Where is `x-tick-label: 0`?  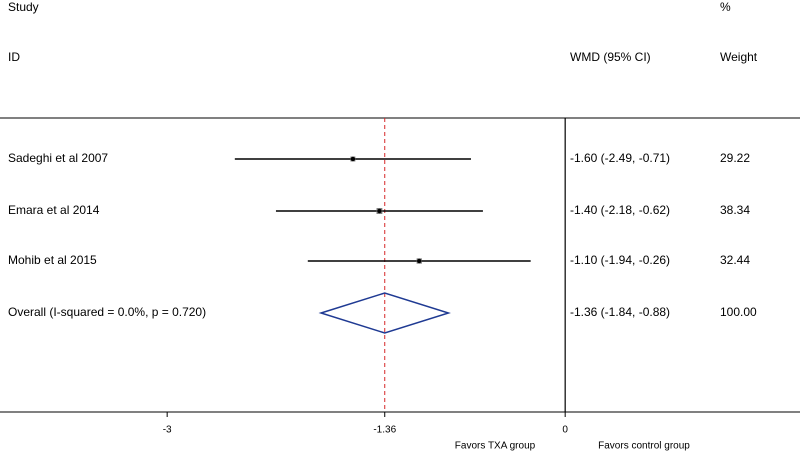
x-tick-label: 0 is located at coordinates (565, 430).